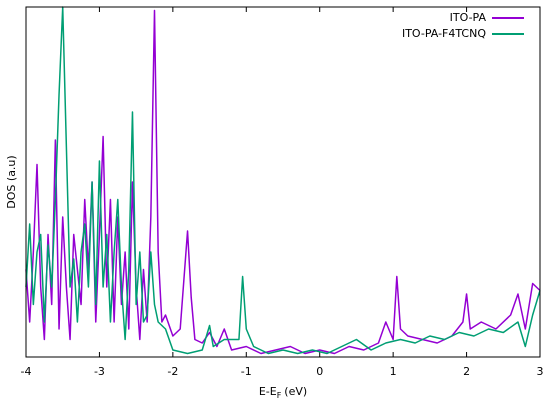  Describe the element at coordinates (393, 371) in the screenshot. I see `x-tick-label: 1` at that location.